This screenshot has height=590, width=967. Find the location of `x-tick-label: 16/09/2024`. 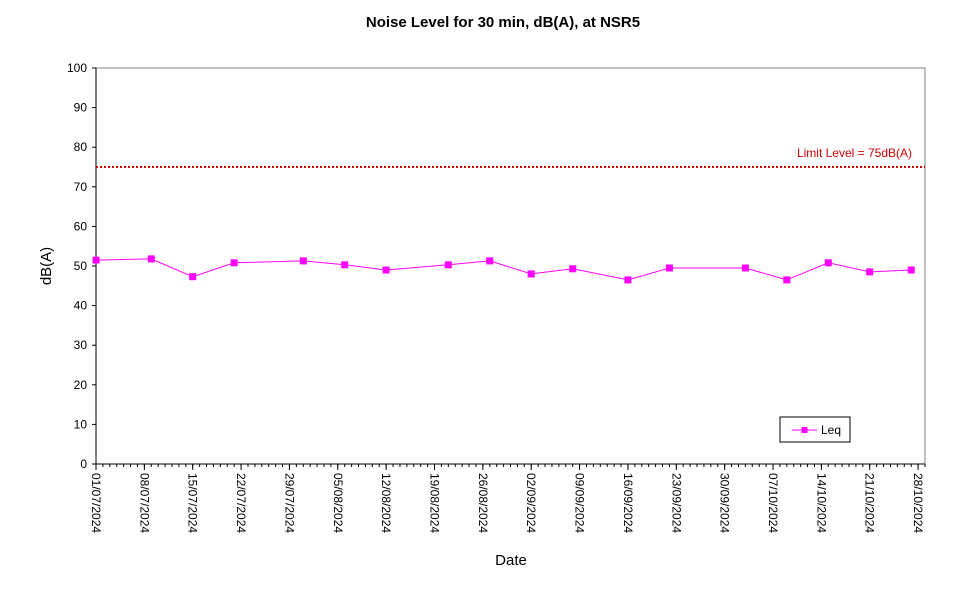

x-tick-label: 16/09/2024 is located at coordinates (628, 503).